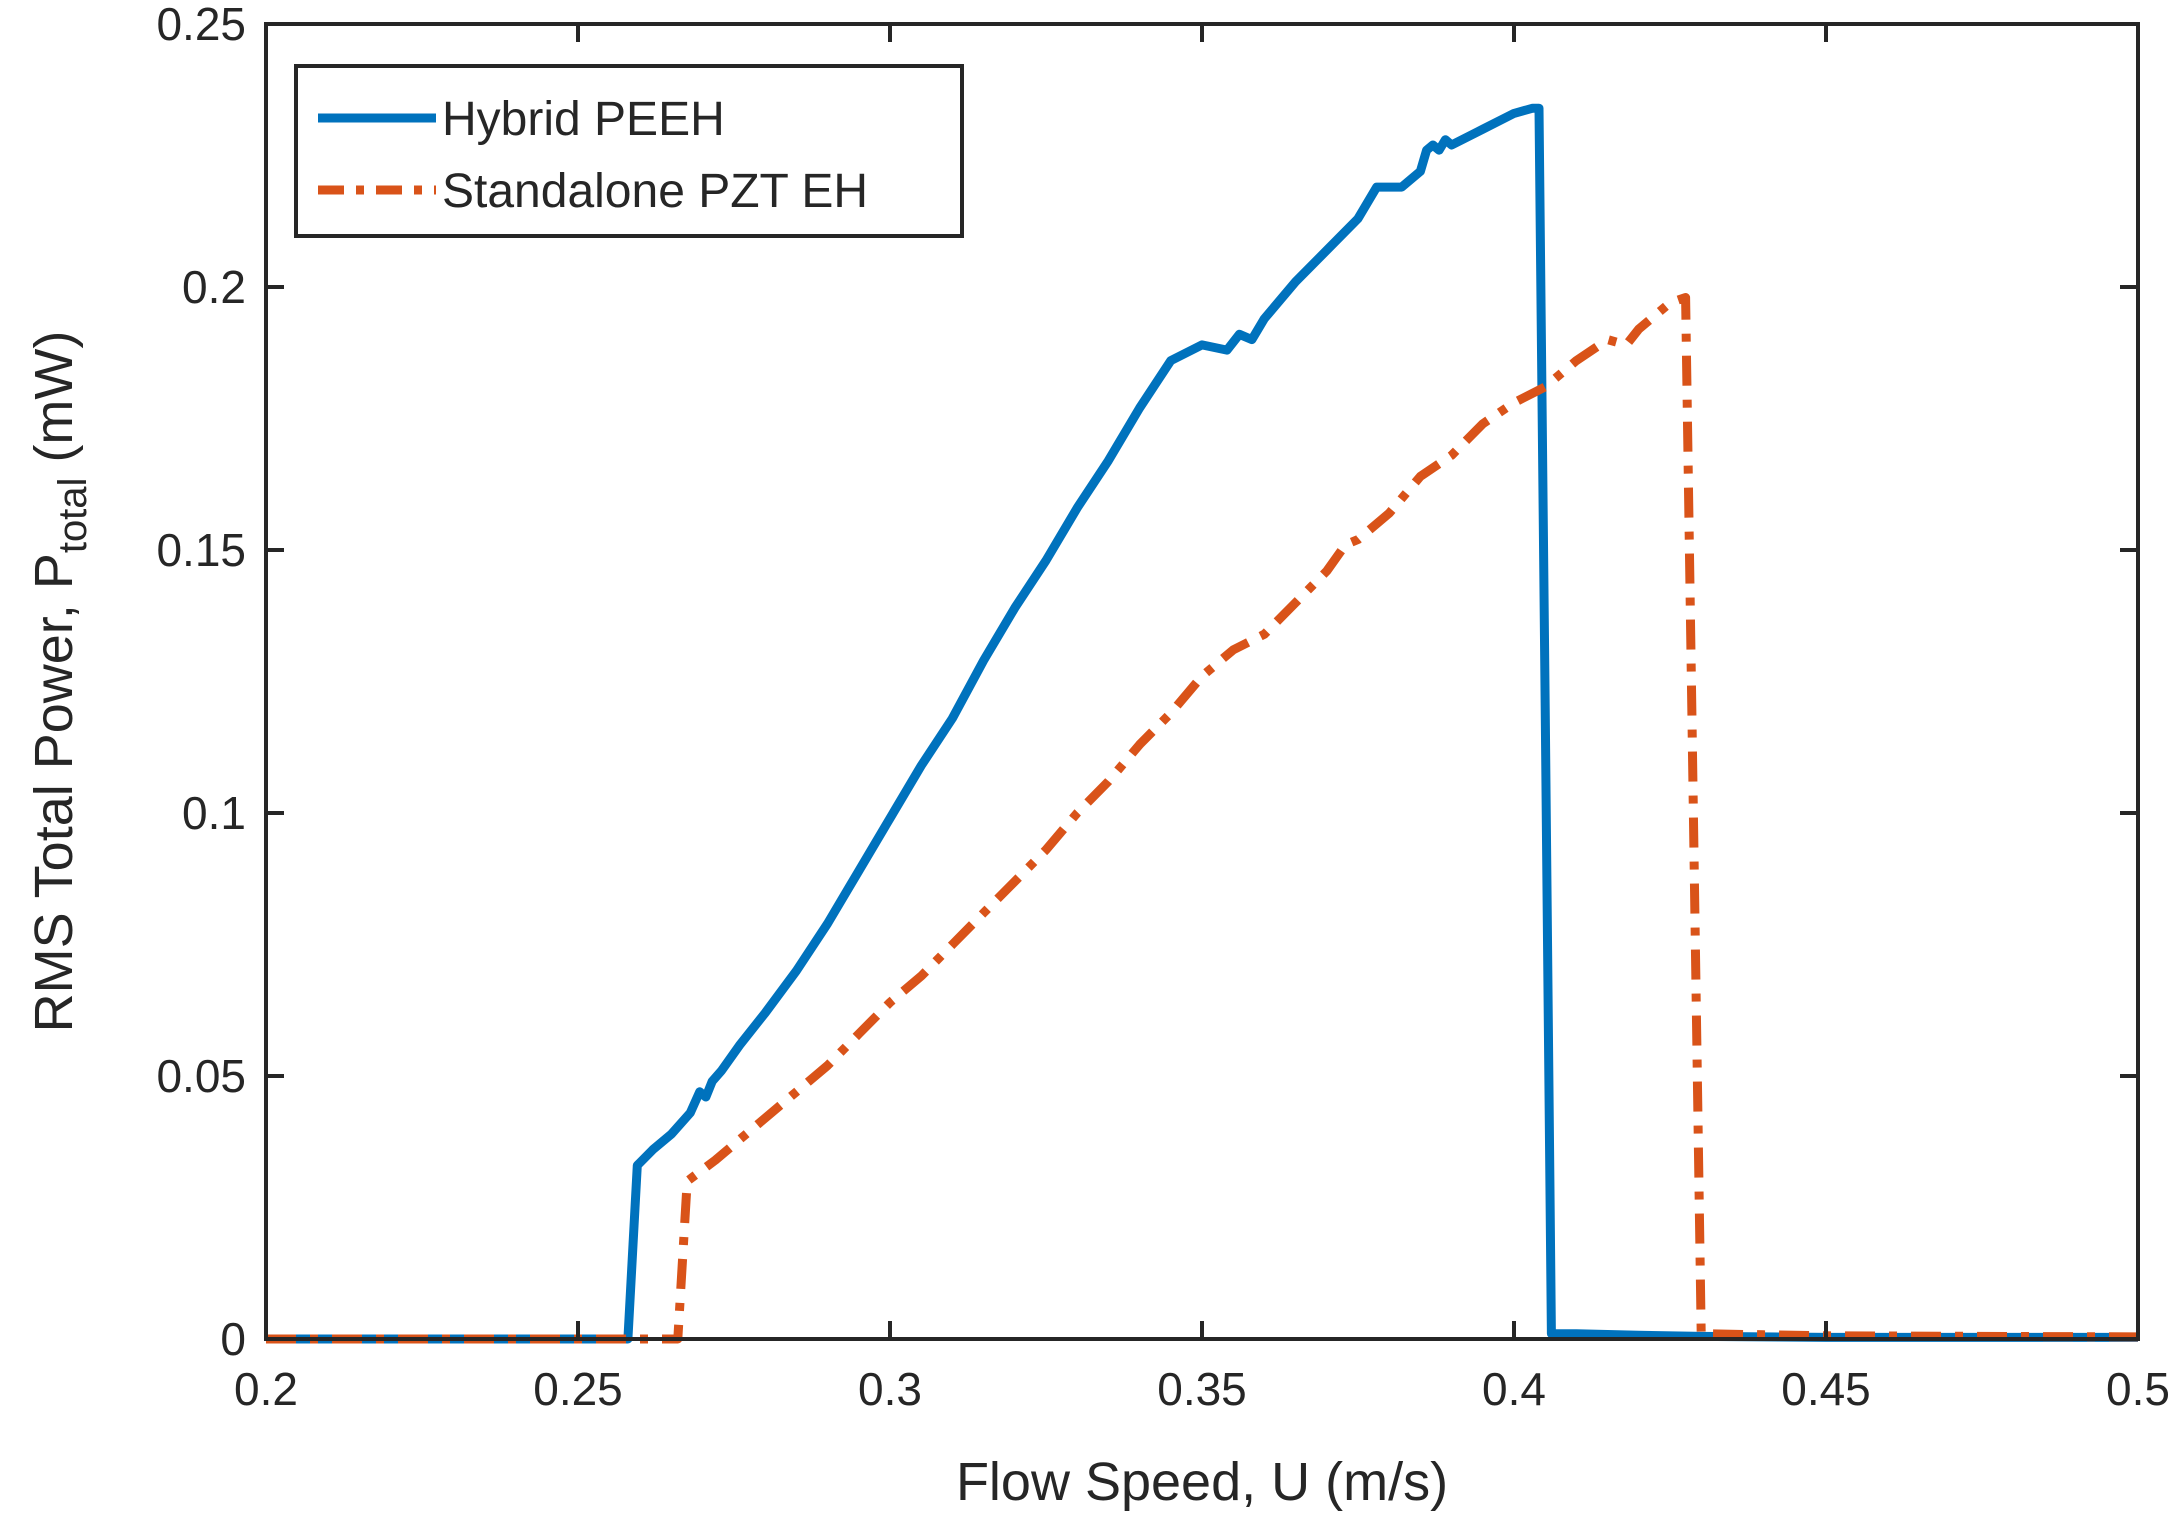  Describe the element at coordinates (583, 119) in the screenshot. I see `legend-entry-hybrid-peeh: Hybrid PEEH` at that location.